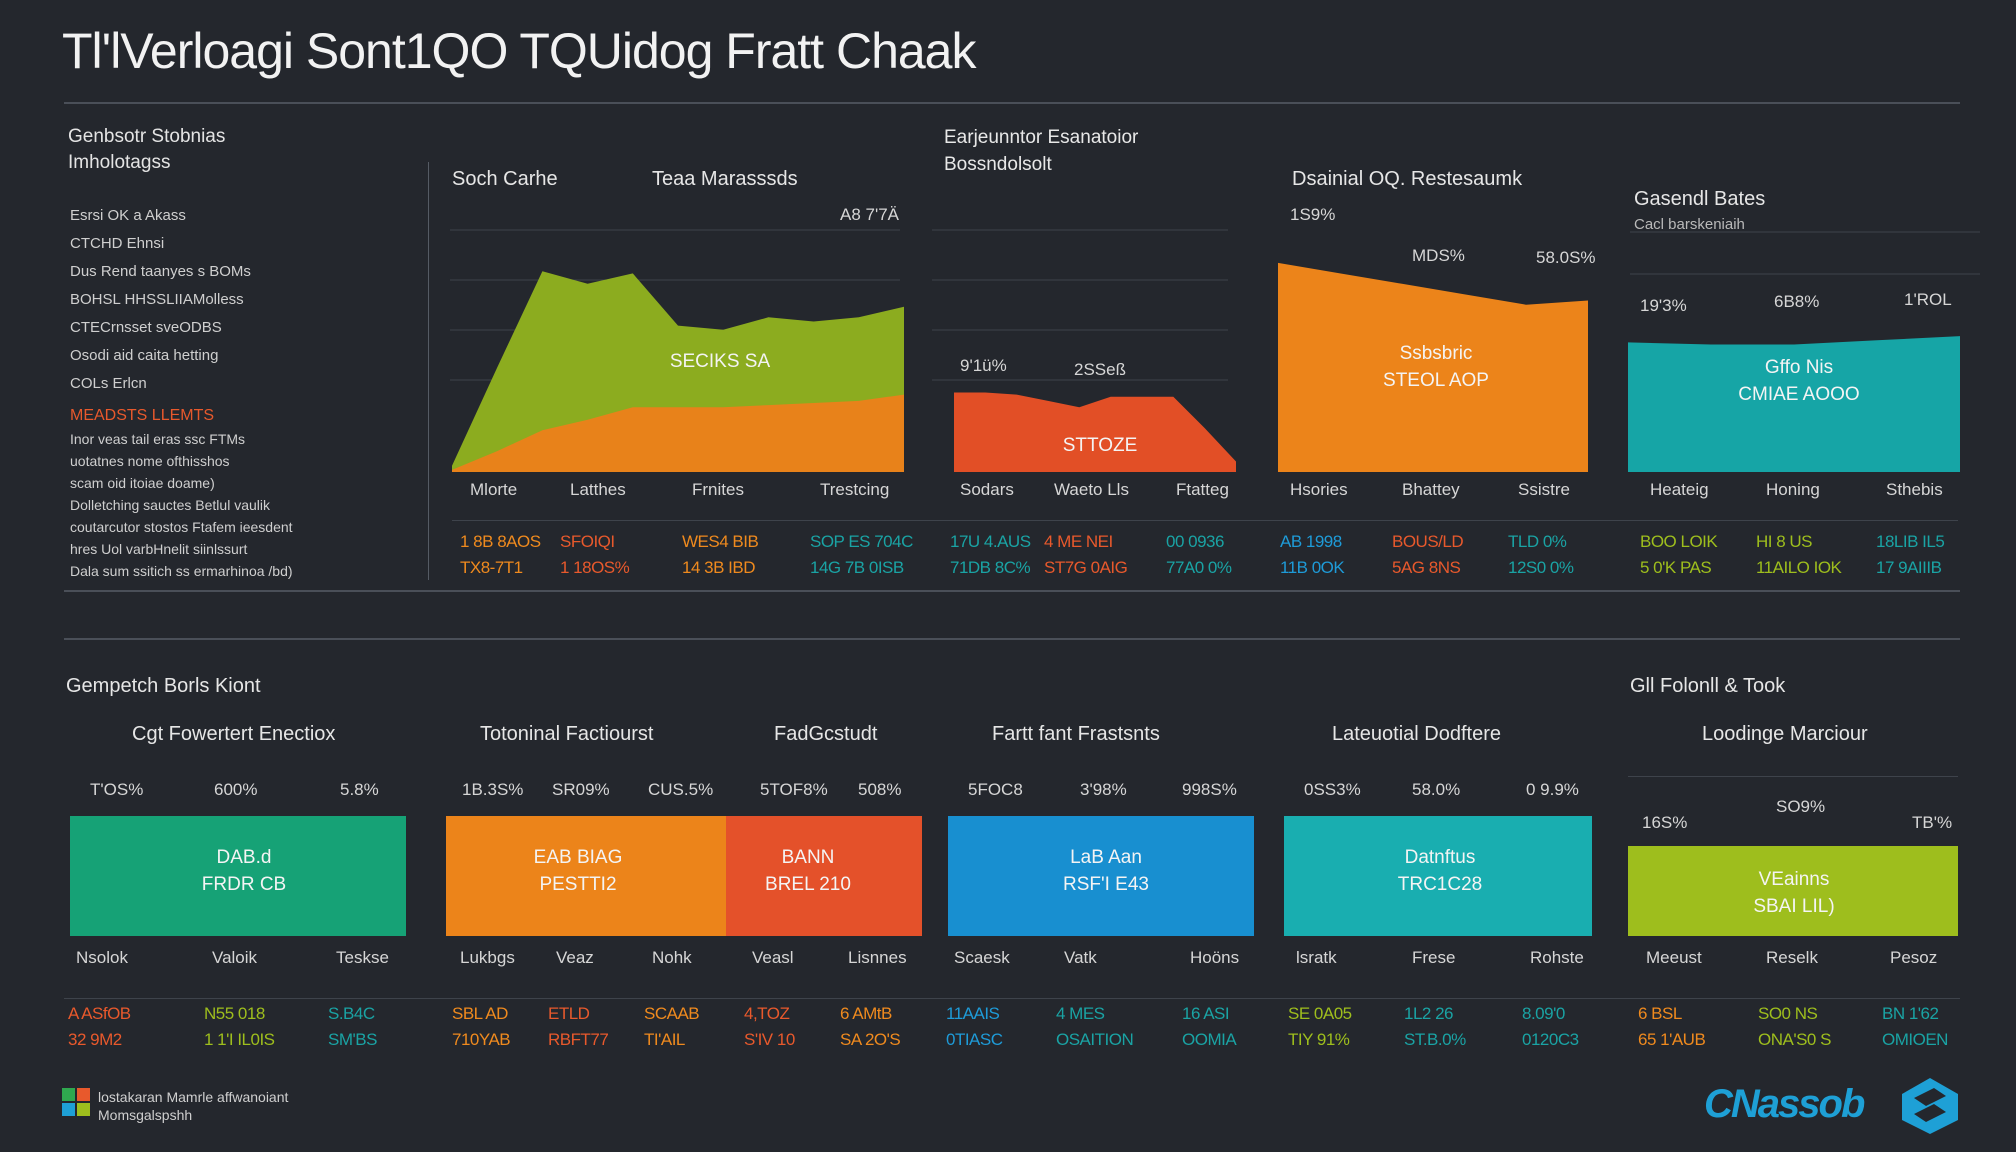 The image size is (2016, 1152). I want to click on sidebar-item: Dus Rend taanyes s BOMs, so click(160, 271).